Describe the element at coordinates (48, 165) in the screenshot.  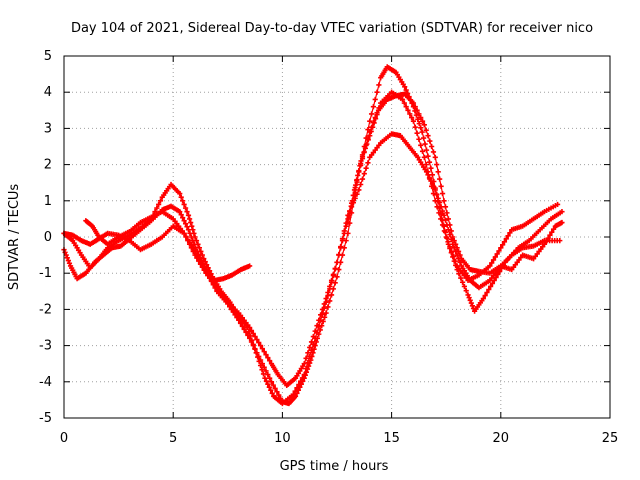
I see `y-tick-label: 2` at that location.